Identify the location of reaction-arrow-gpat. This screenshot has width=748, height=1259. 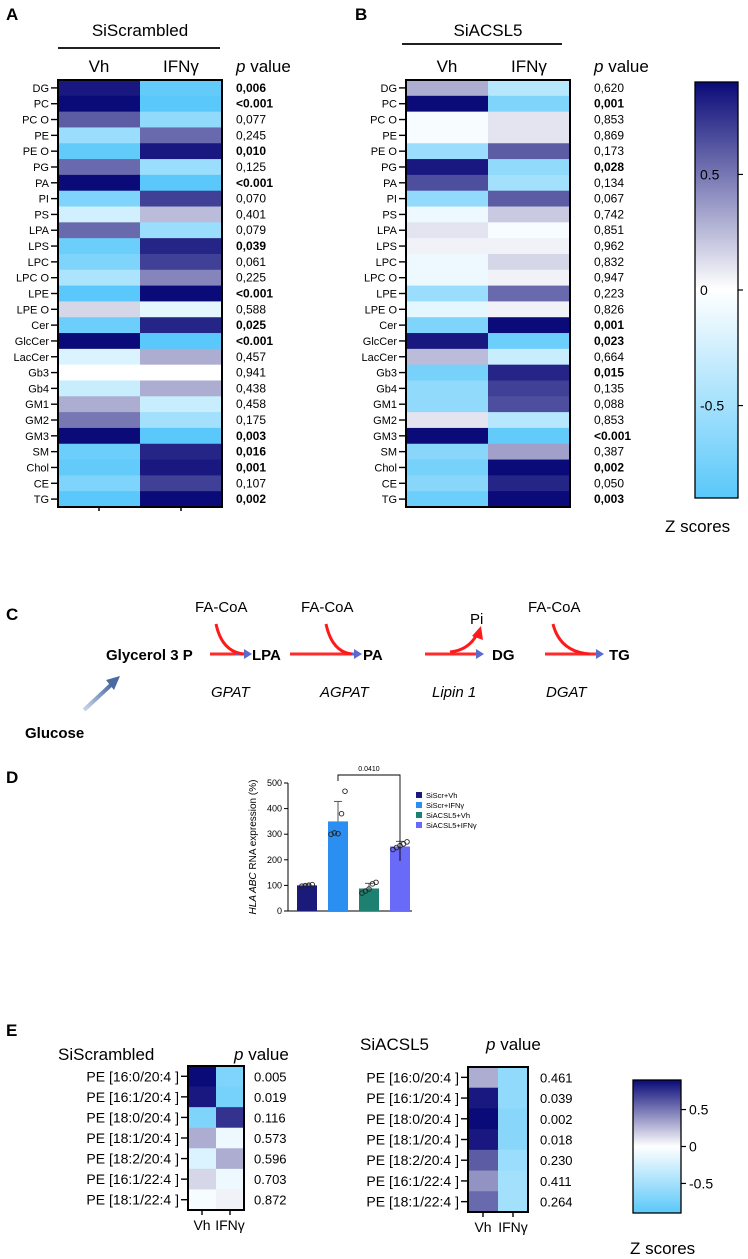
(231, 641).